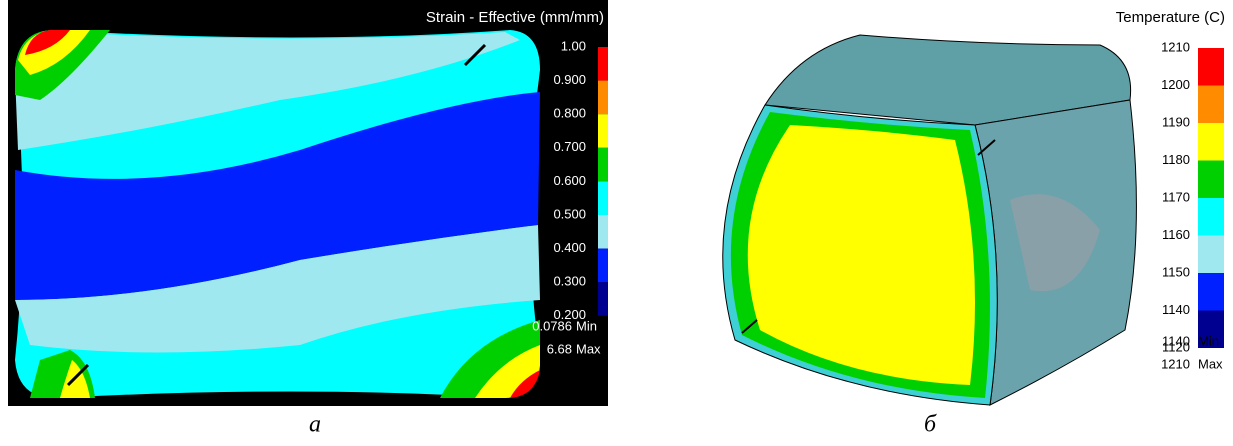 Image resolution: width=1233 pixels, height=446 pixels. Describe the element at coordinates (1175, 363) in the screenshot. I see `max-value: 1210` at that location.